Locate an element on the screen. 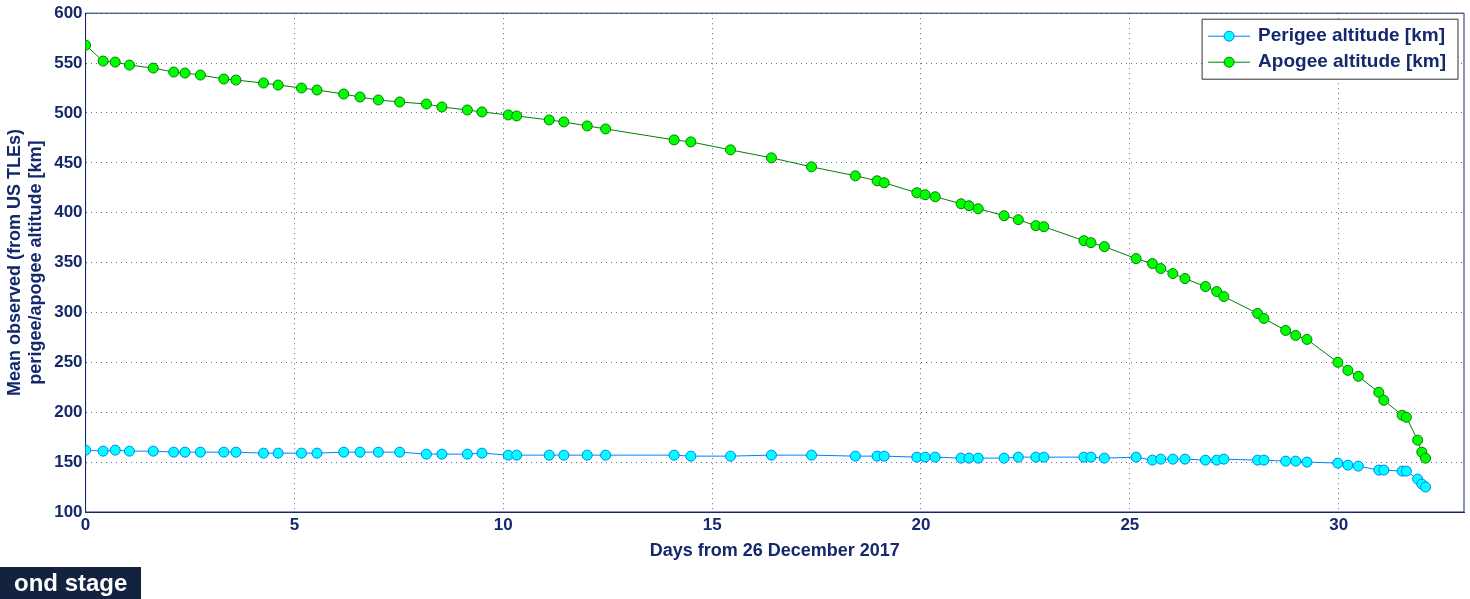 The height and width of the screenshot is (599, 1470). x-tick-label: 5 is located at coordinates (294, 524).